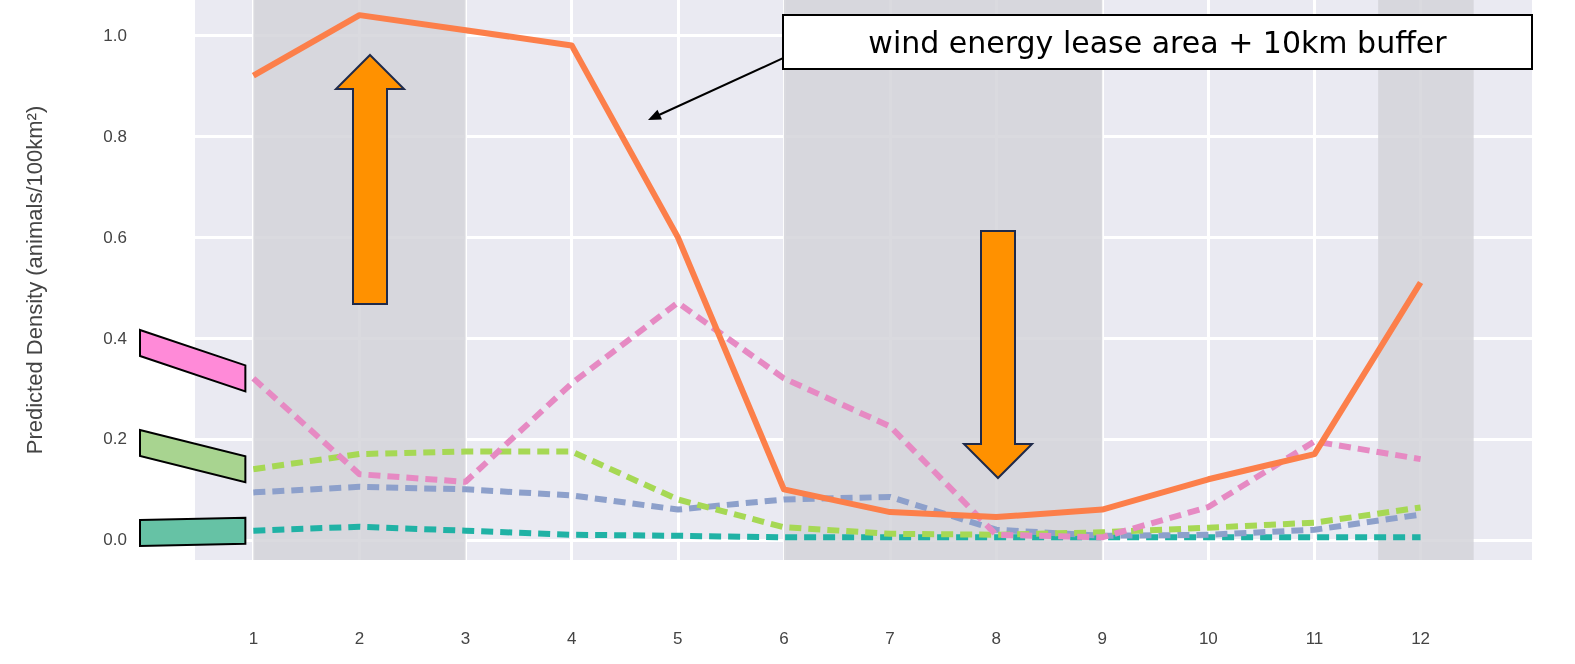 The width and height of the screenshot is (1575, 664). I want to click on y-tick-label: 0.6, so click(115, 237).